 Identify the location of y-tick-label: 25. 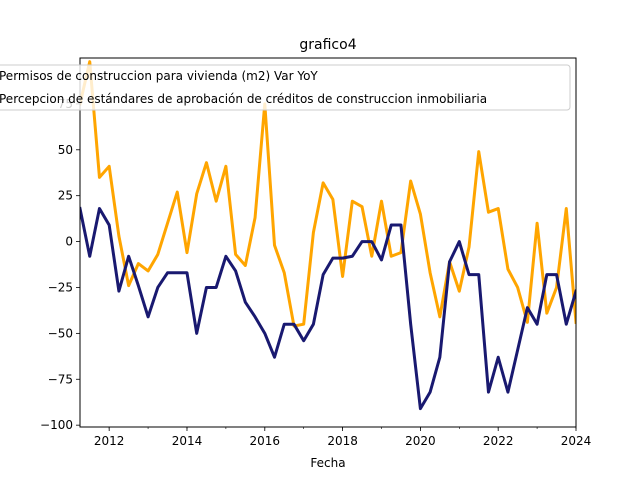
(65, 196).